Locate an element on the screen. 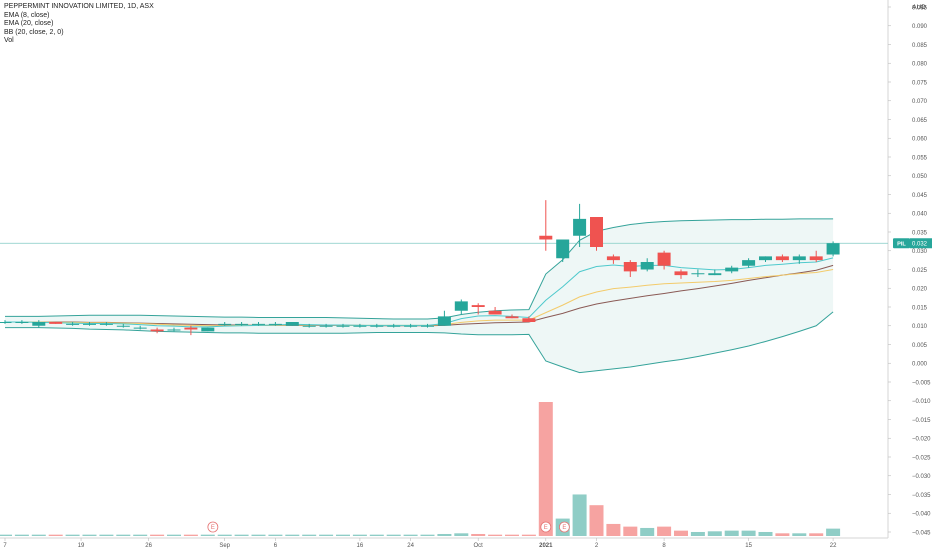 Image resolution: width=932 pixels, height=555 pixels. y-tick-label: −0.020 is located at coordinates (921, 440).